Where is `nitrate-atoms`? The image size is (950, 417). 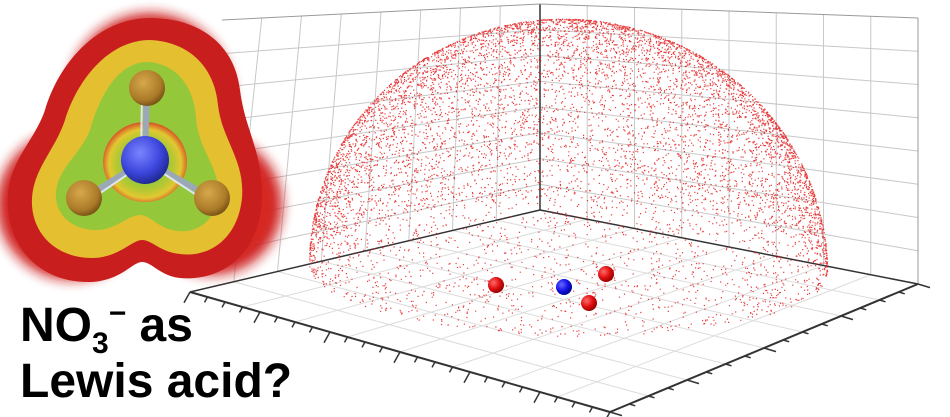
nitrate-atoms is located at coordinates (551, 288).